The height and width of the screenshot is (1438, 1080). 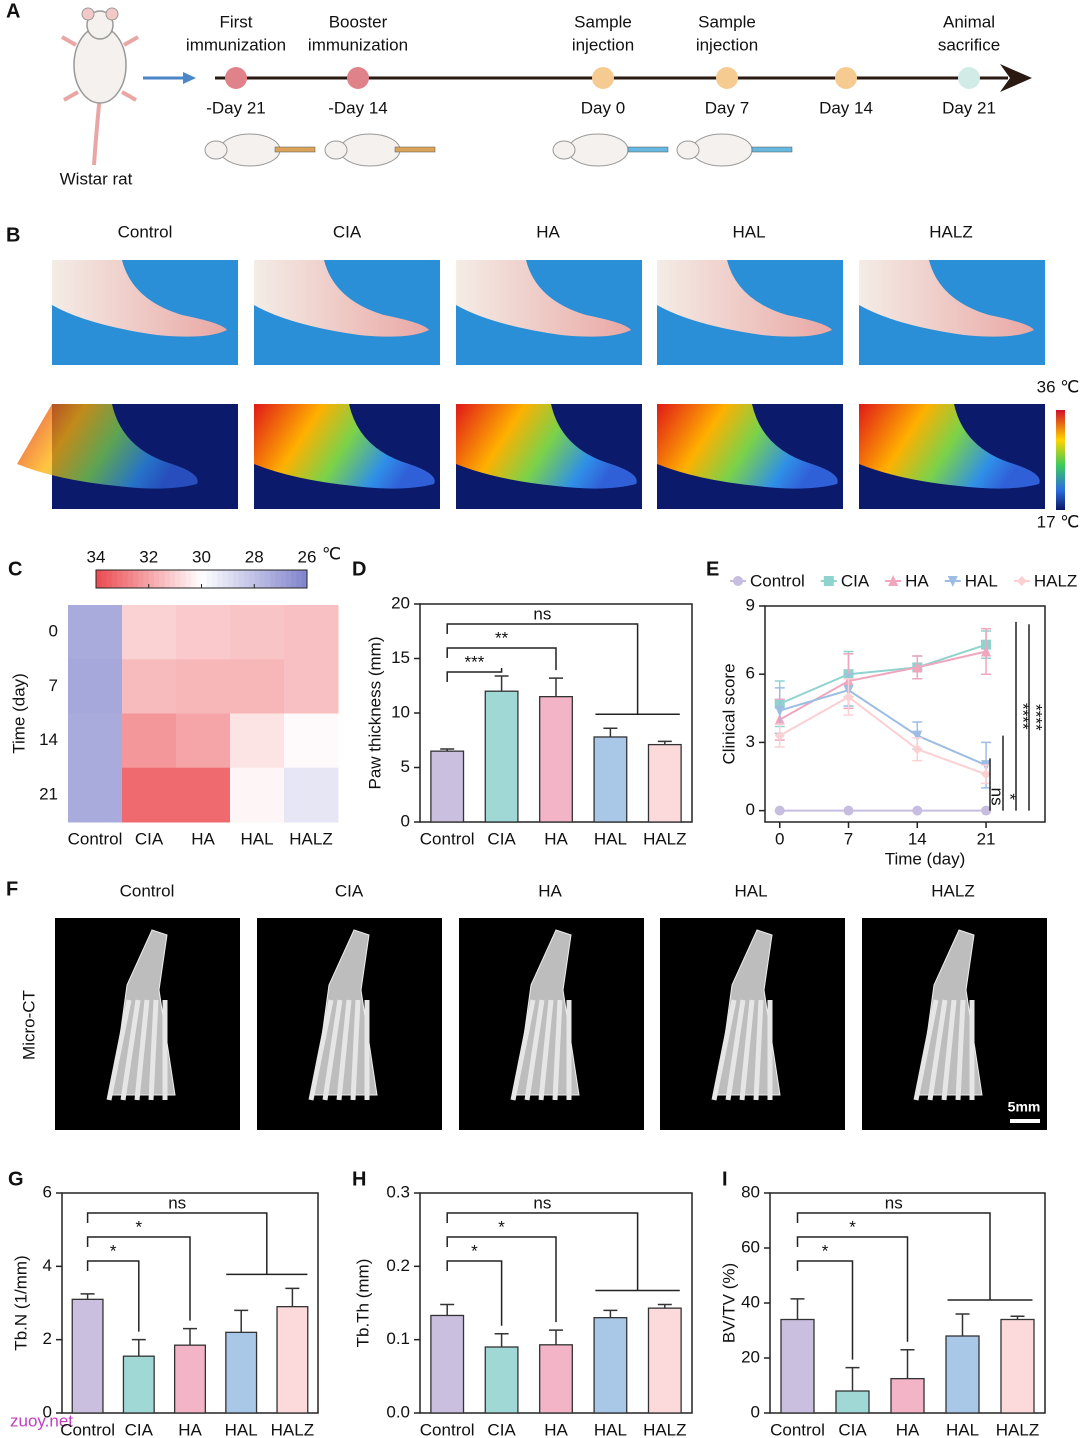 I want to click on row-label: Micro-CT, so click(x=28, y=1025).